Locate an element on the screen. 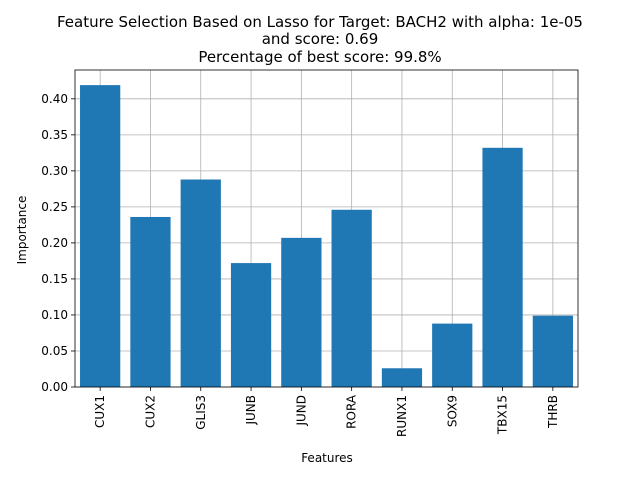 This screenshot has height=480, width=640. x-axis-label: Features is located at coordinates (327, 458).